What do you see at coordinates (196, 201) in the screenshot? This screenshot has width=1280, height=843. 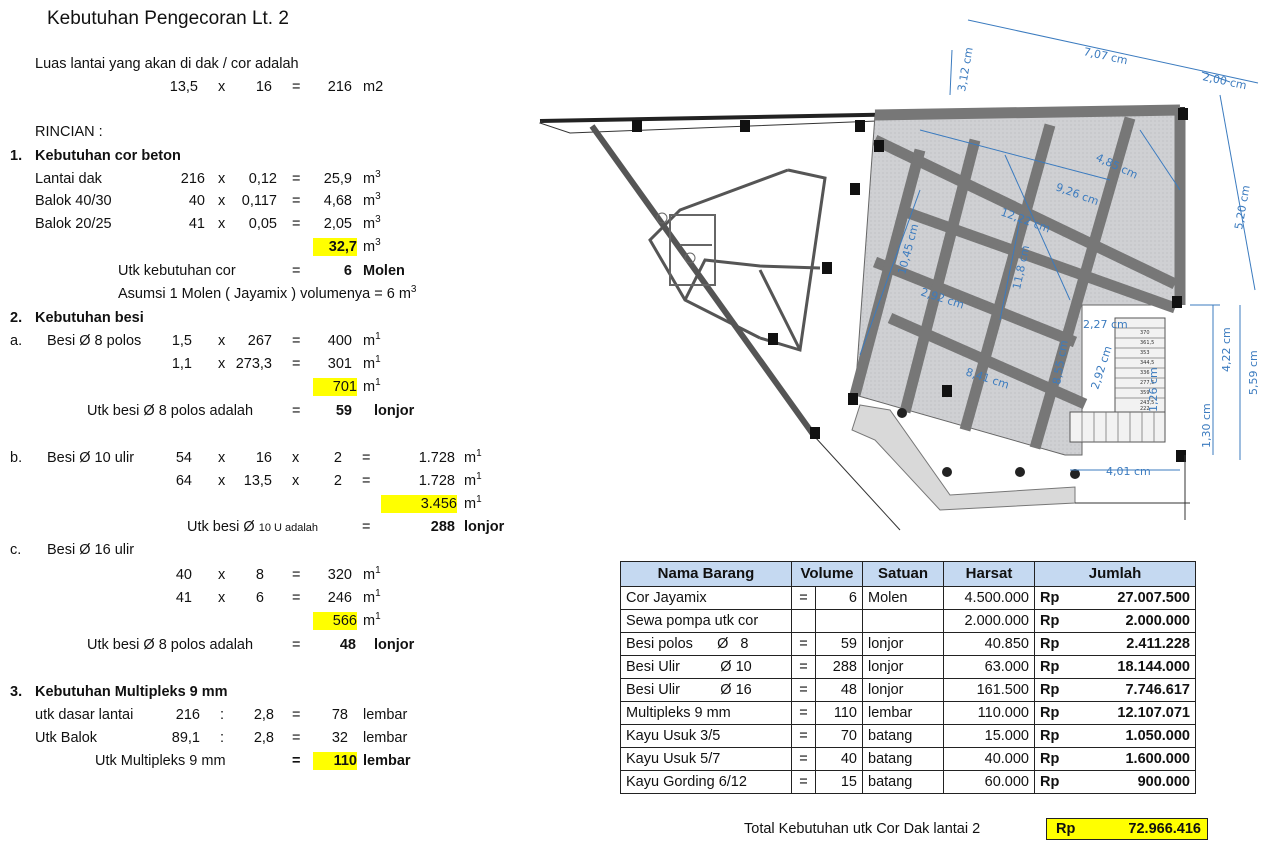 I see `beton-row-2-a: 40` at bounding box center [196, 201].